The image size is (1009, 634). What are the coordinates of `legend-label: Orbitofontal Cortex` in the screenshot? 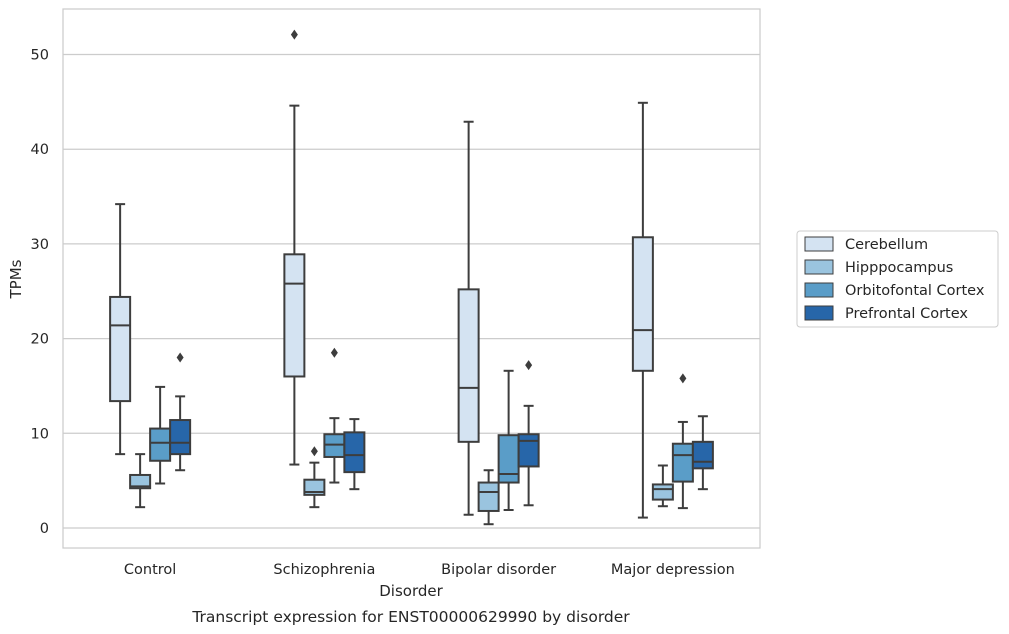 It's located at (915, 291).